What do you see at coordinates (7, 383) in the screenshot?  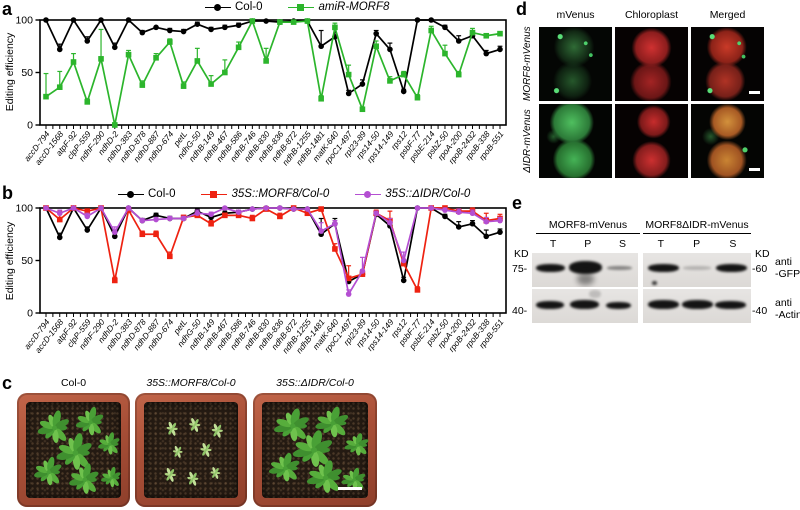 I see `panel-c-label: c` at bounding box center [7, 383].